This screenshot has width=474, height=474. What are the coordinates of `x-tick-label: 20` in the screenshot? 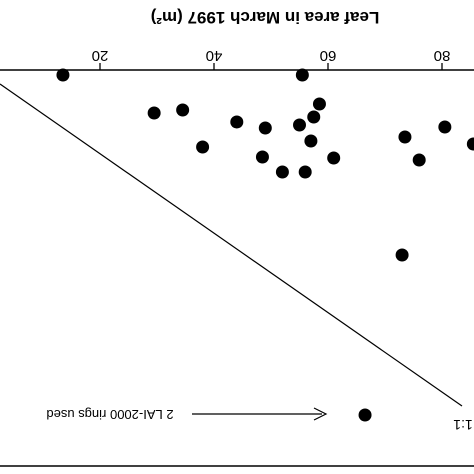 It's located at (100, 55).